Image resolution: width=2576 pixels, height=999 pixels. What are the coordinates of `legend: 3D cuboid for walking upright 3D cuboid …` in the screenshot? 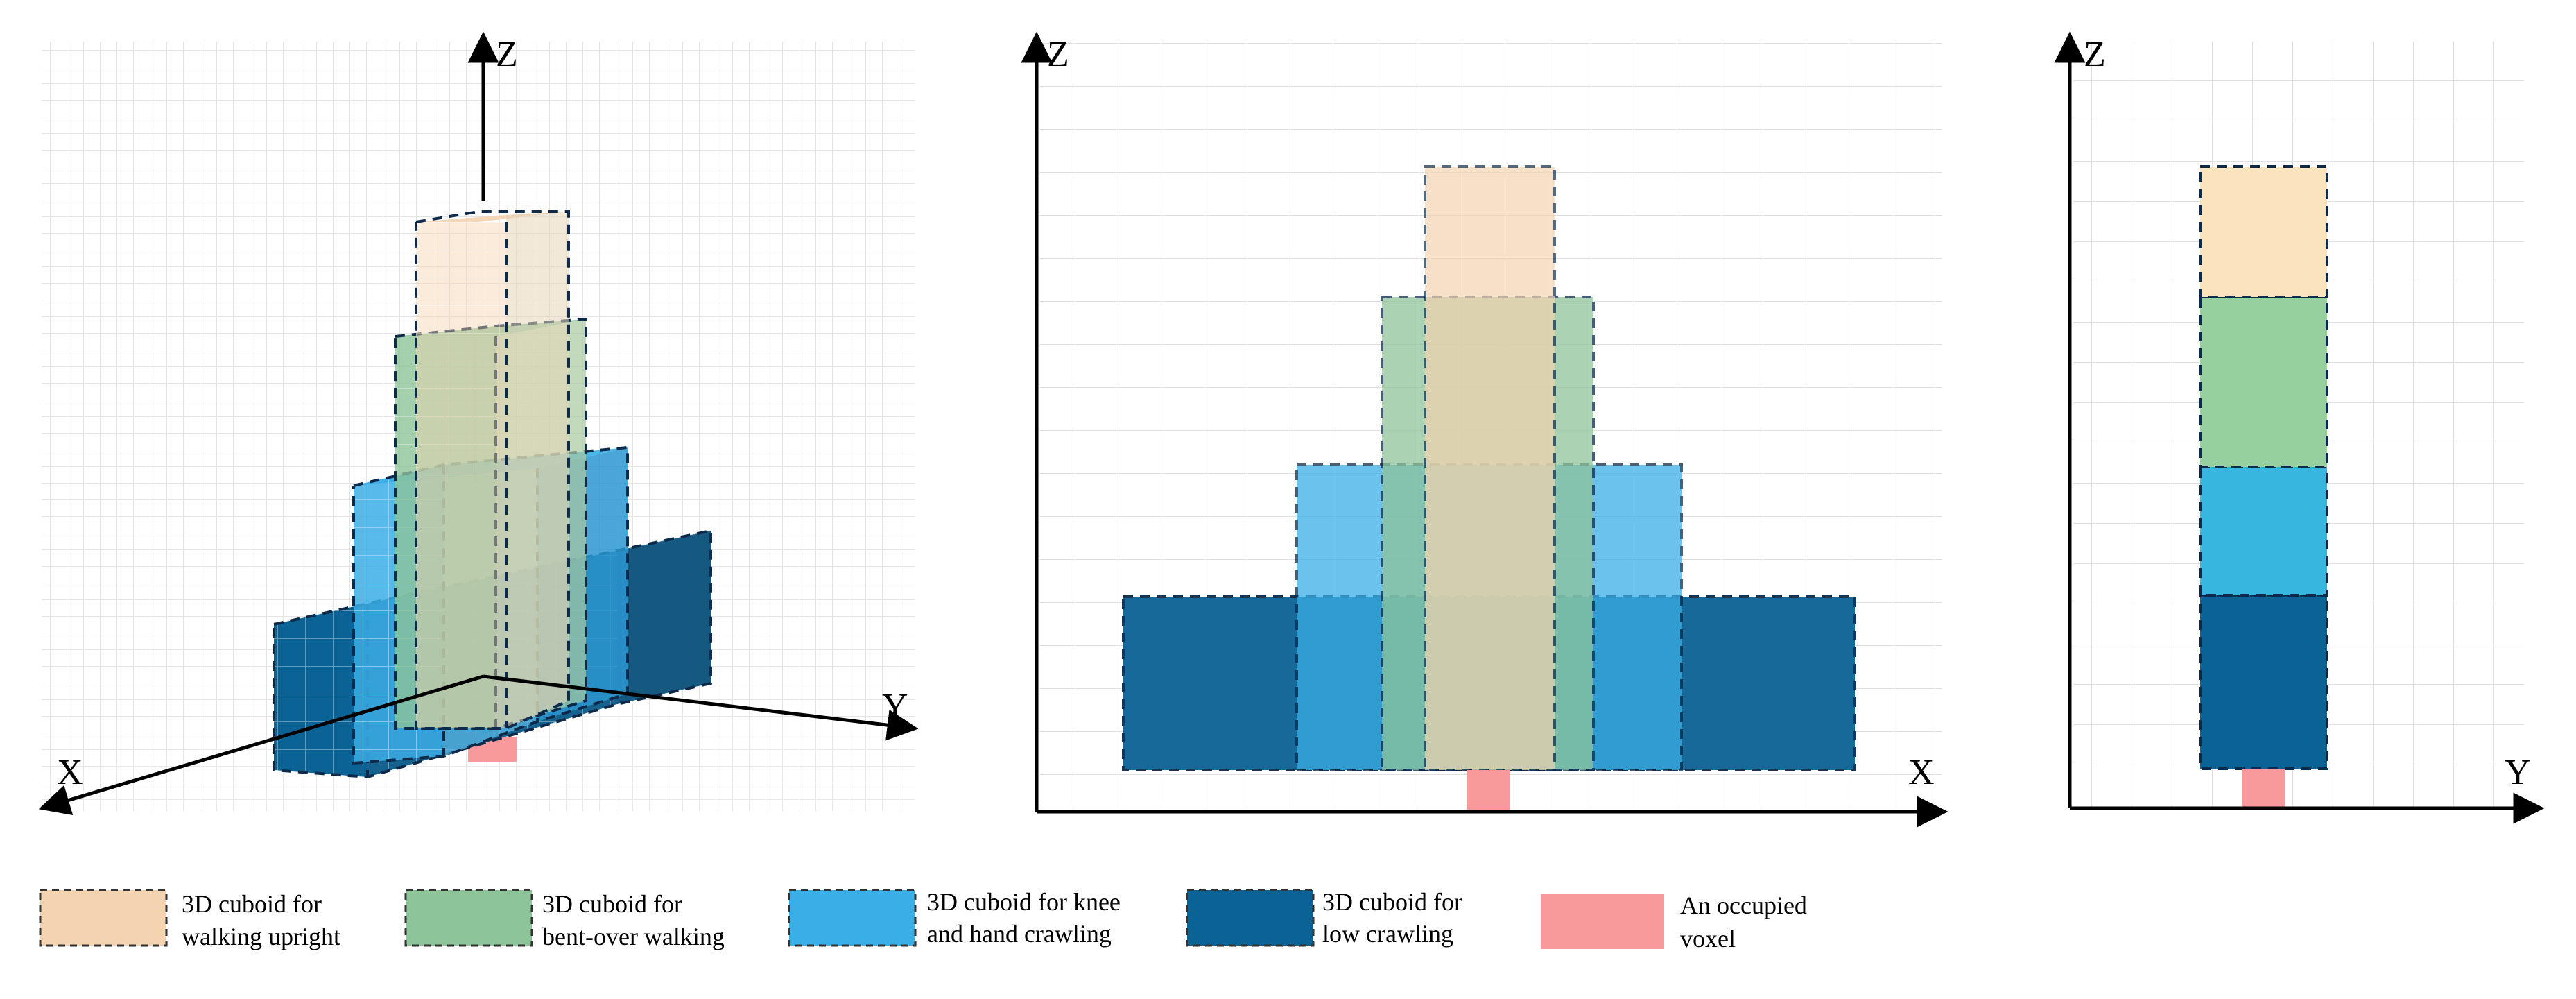 It's located at (923, 920).